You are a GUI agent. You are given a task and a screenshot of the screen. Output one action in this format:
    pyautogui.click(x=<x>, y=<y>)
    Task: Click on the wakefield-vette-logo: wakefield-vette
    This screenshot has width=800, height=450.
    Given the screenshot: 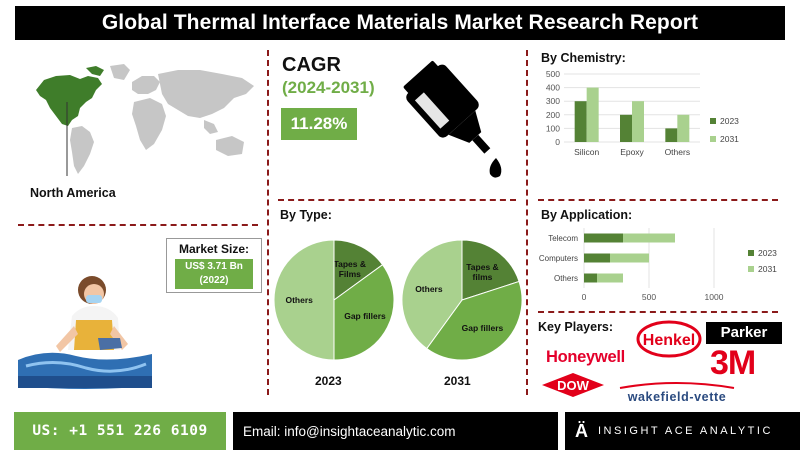 What is the action you would take?
    pyautogui.click(x=677, y=393)
    